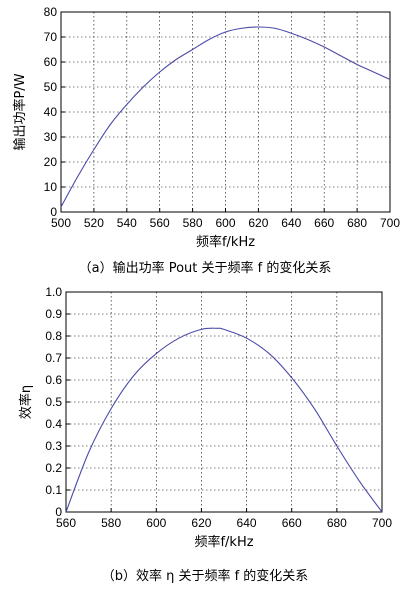 Image resolution: width=401 pixels, height=591 pixels. What do you see at coordinates (53, 468) in the screenshot?
I see `y-tick-label: 0.2` at bounding box center [53, 468].